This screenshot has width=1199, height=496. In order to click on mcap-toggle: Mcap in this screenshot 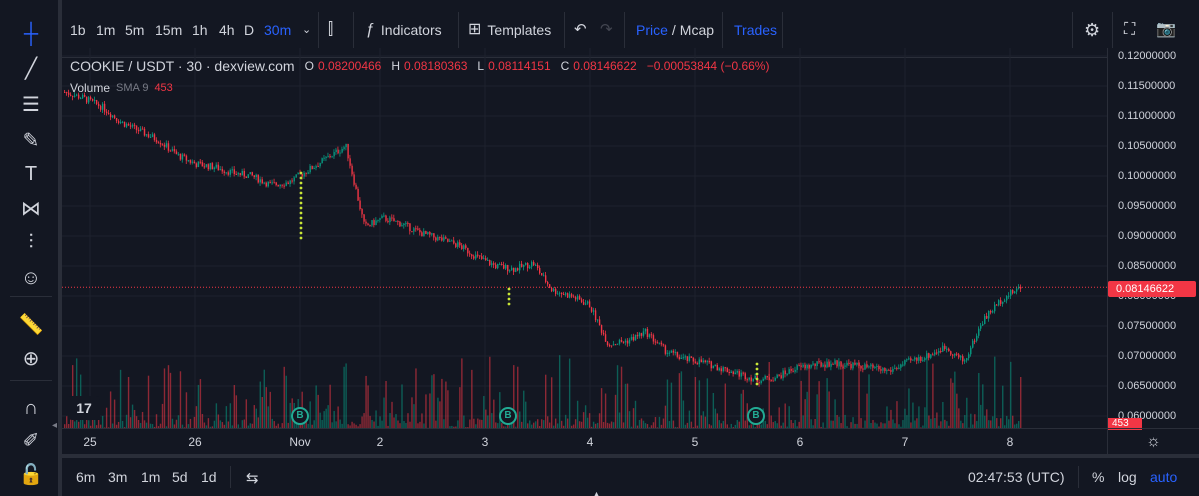, I will do `click(697, 30)`.